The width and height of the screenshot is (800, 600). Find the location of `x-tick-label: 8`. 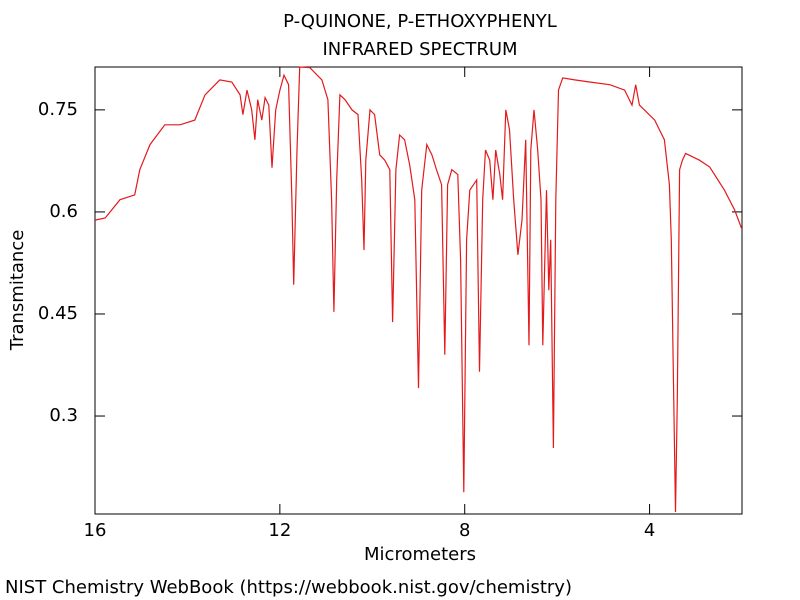

x-tick-label: 8 is located at coordinates (464, 530).